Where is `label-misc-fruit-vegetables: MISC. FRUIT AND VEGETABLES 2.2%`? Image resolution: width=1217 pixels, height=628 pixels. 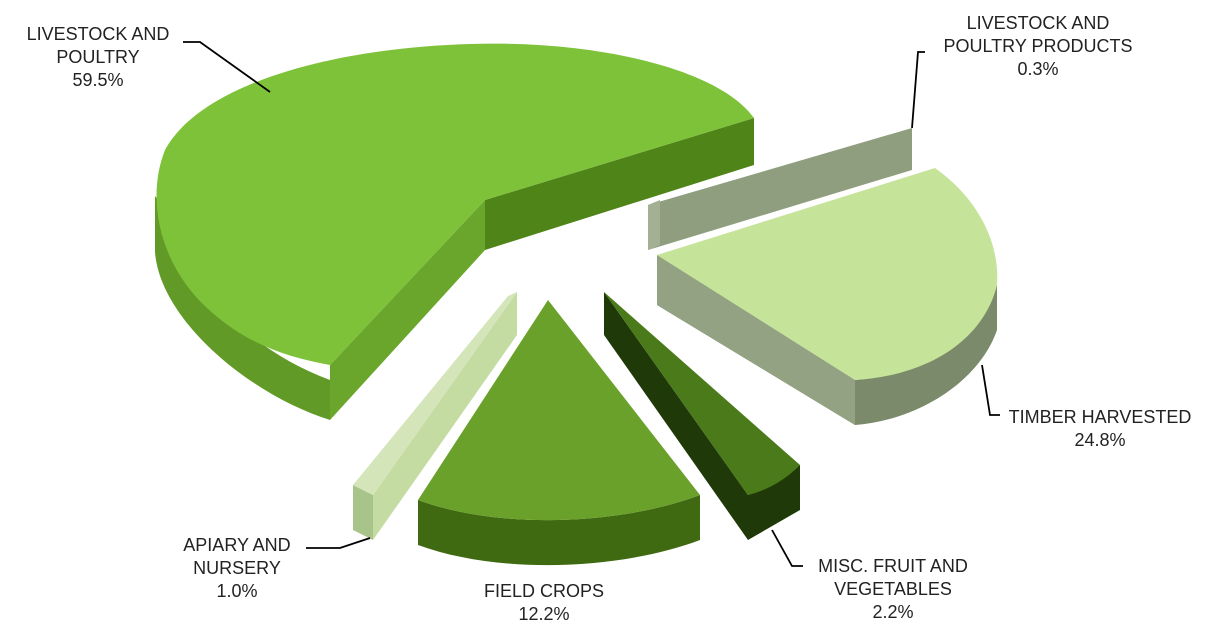 label-misc-fruit-vegetables: MISC. FRUIT AND VEGETABLES 2.2% is located at coordinates (893, 589).